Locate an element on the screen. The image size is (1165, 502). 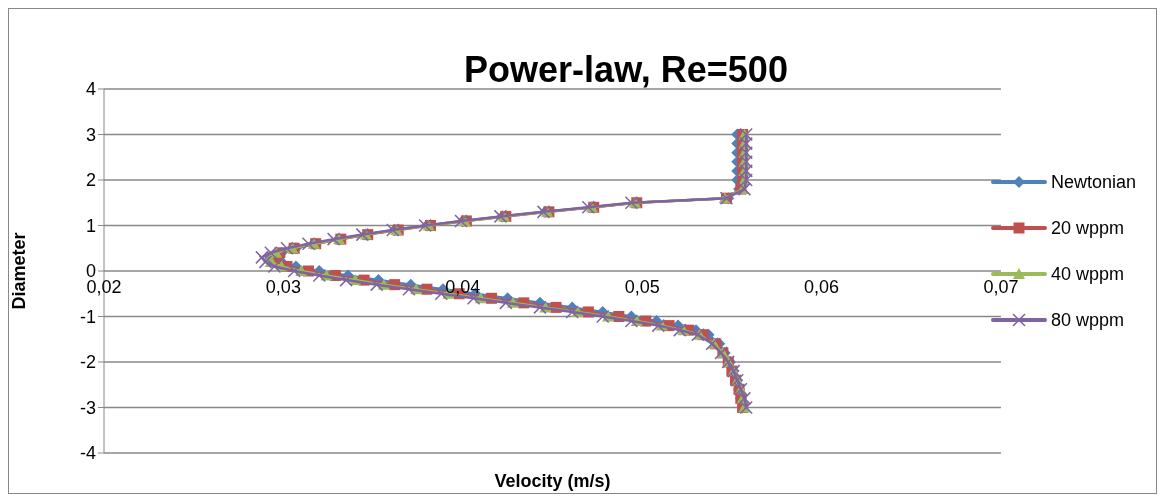
y-axis-title: Diameter is located at coordinates (19, 271).